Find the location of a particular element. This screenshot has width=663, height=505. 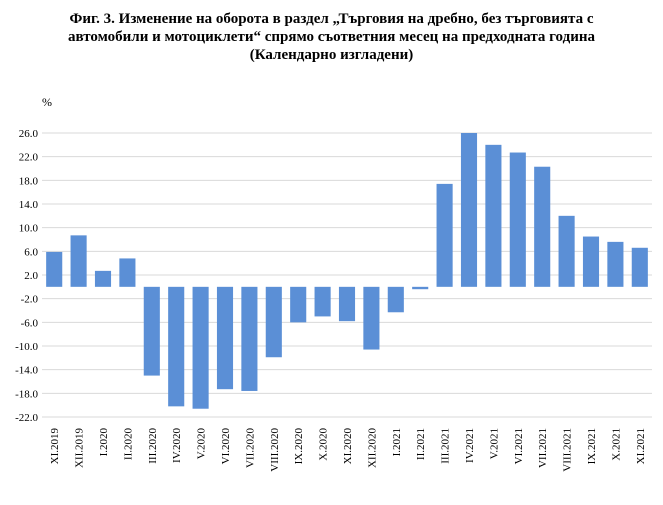

x-tick-label: XII.2020 is located at coordinates (372, 448).